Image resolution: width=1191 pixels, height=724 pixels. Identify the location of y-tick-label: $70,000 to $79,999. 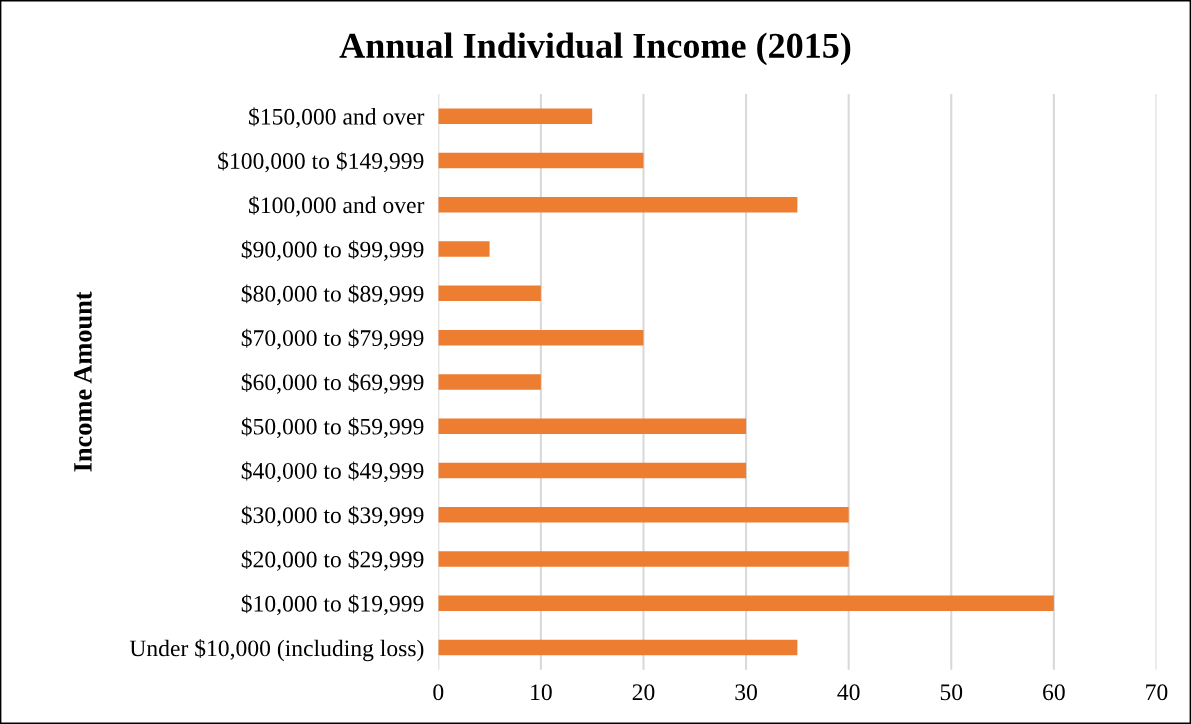
(332, 339).